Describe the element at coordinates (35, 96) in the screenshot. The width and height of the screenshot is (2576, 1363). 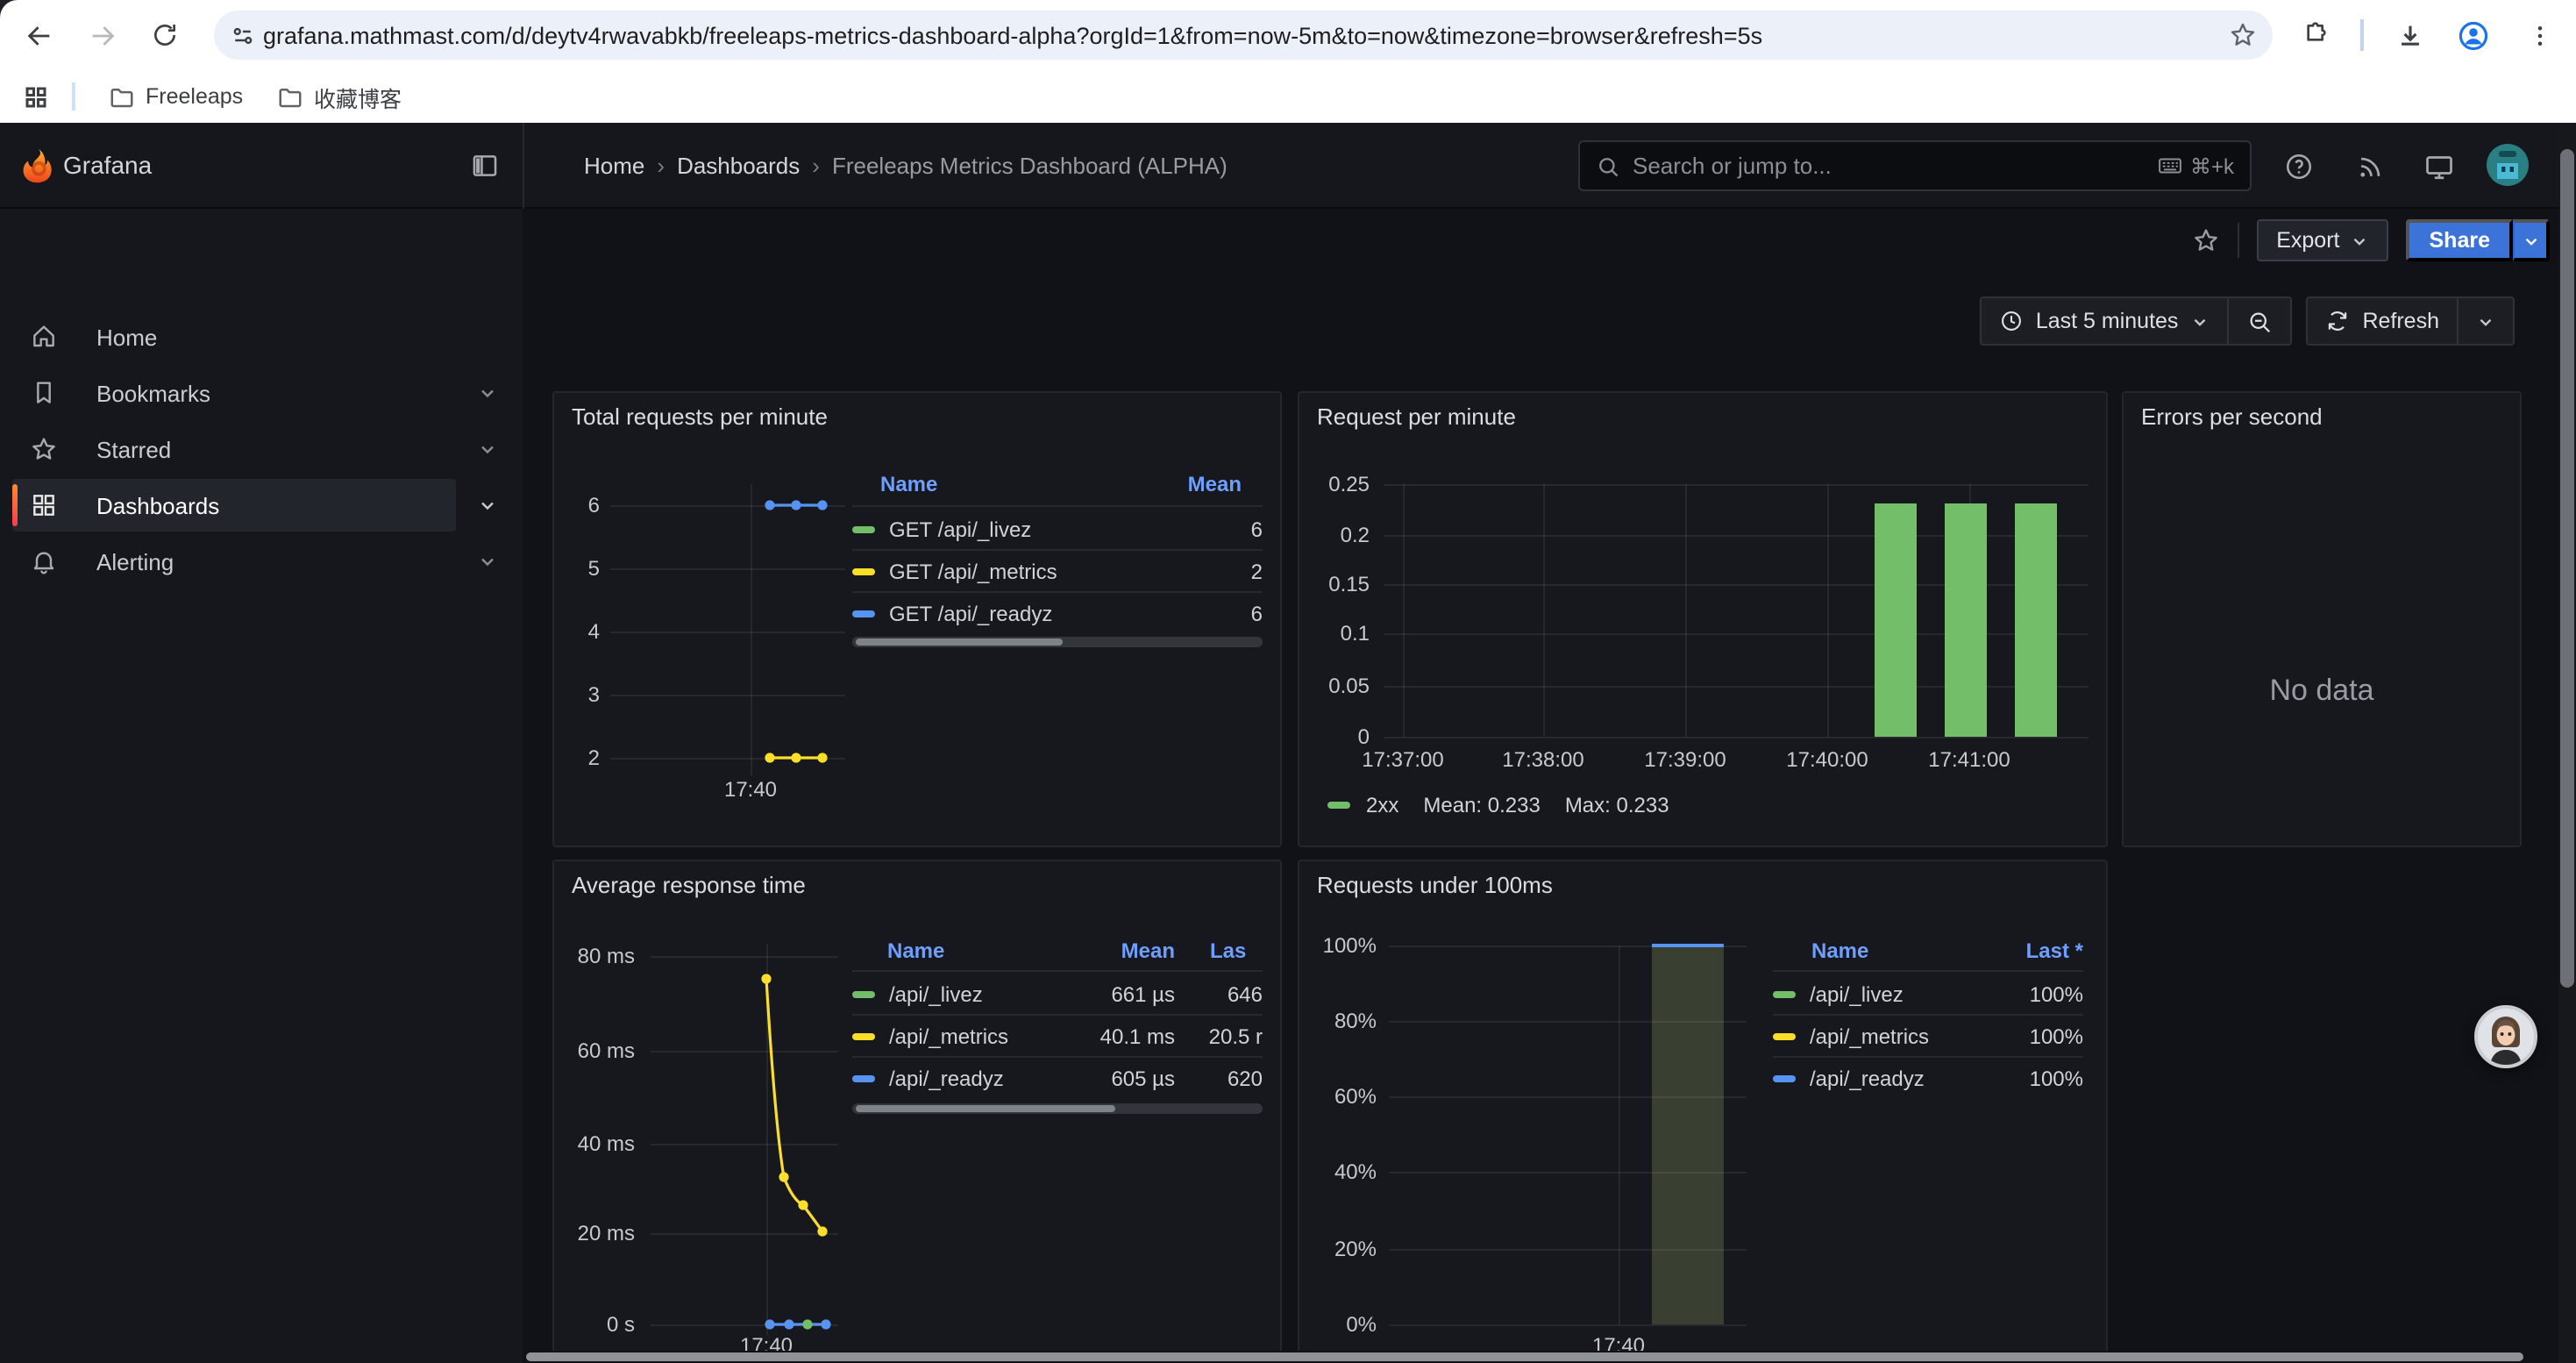
I see `apps-grid-button` at that location.